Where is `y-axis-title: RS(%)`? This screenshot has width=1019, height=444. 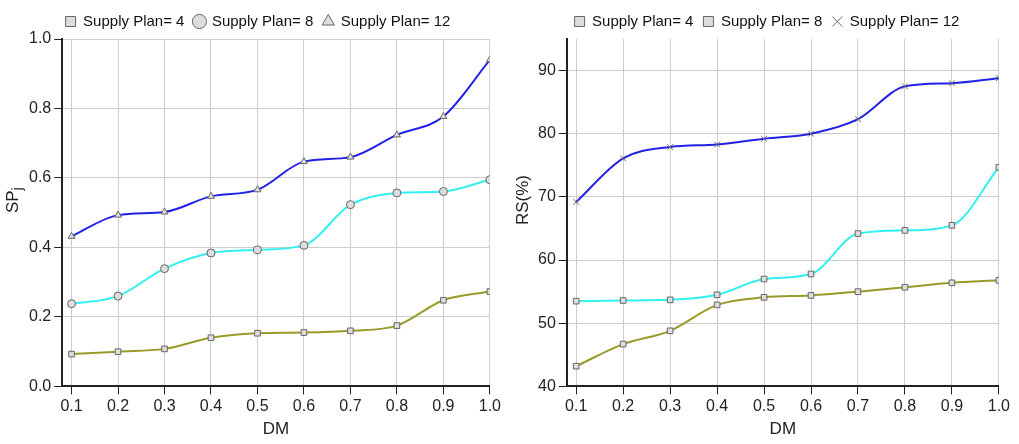
y-axis-title: RS(%) is located at coordinates (523, 200).